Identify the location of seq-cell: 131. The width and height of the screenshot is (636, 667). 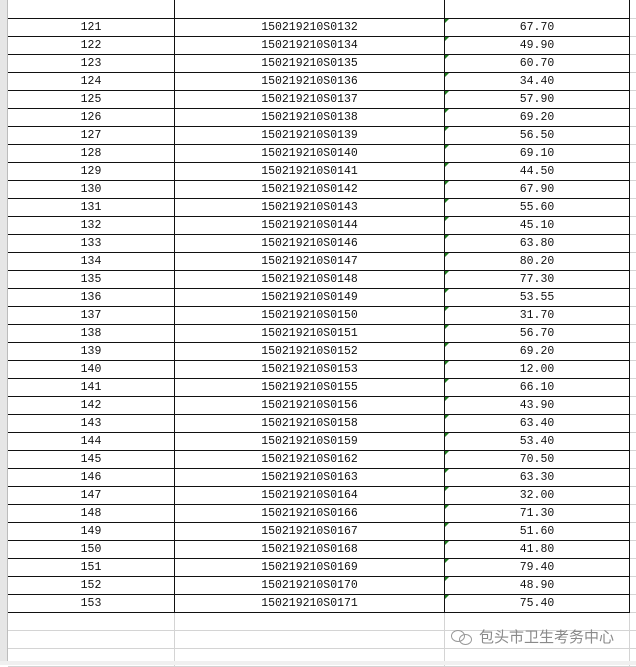
(91, 208).